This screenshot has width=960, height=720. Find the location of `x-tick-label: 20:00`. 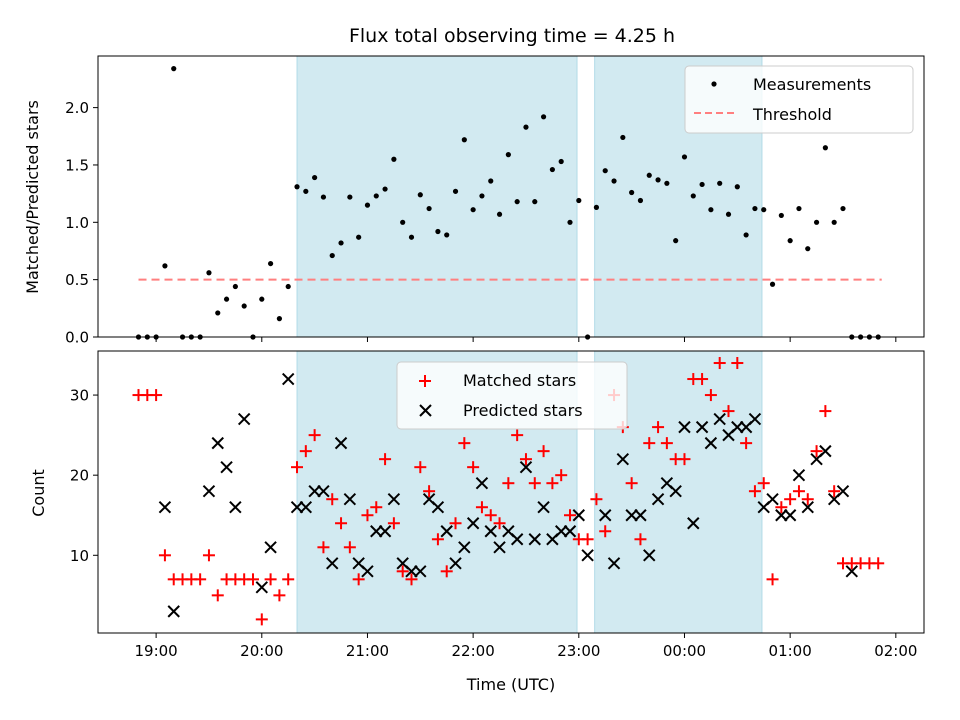

x-tick-label: 20:00 is located at coordinates (261, 651).